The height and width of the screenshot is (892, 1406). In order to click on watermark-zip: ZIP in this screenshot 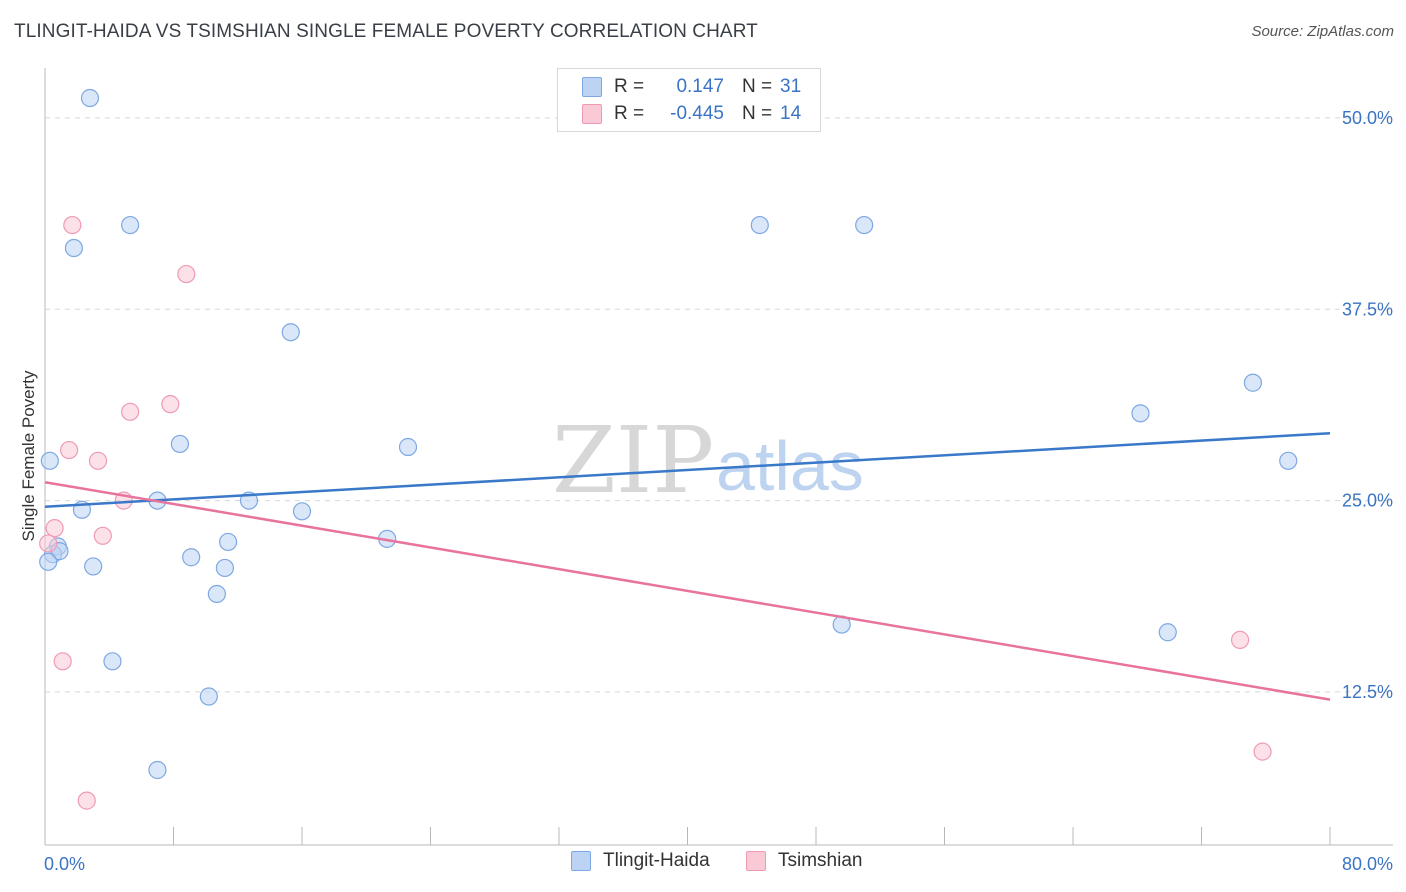, I will do `click(633, 460)`.